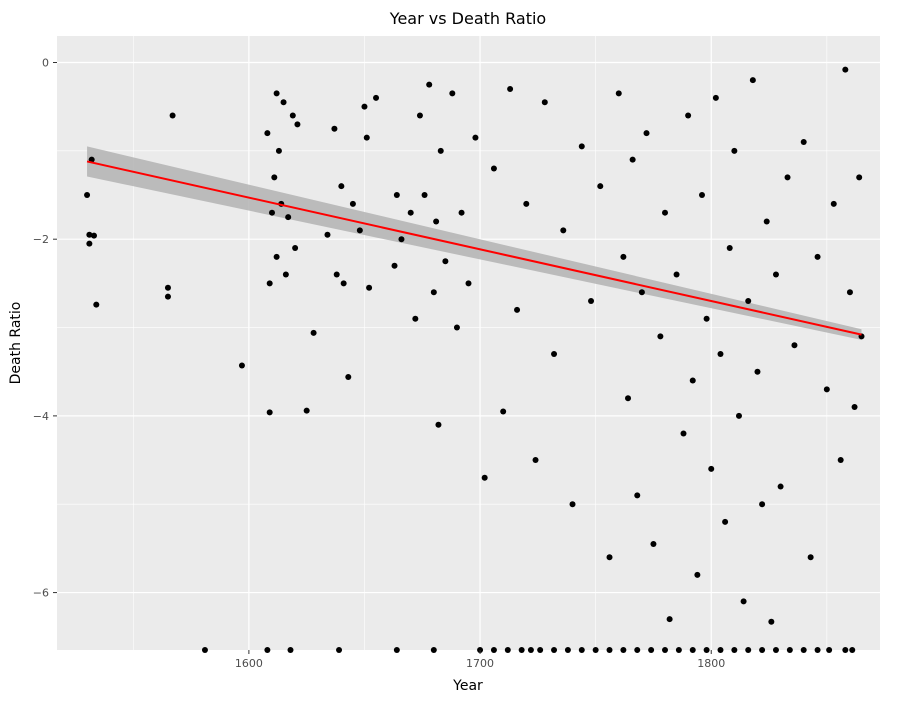 The image size is (921, 703). Describe the element at coordinates (467, 686) in the screenshot. I see `x-axis-title: Year` at that location.